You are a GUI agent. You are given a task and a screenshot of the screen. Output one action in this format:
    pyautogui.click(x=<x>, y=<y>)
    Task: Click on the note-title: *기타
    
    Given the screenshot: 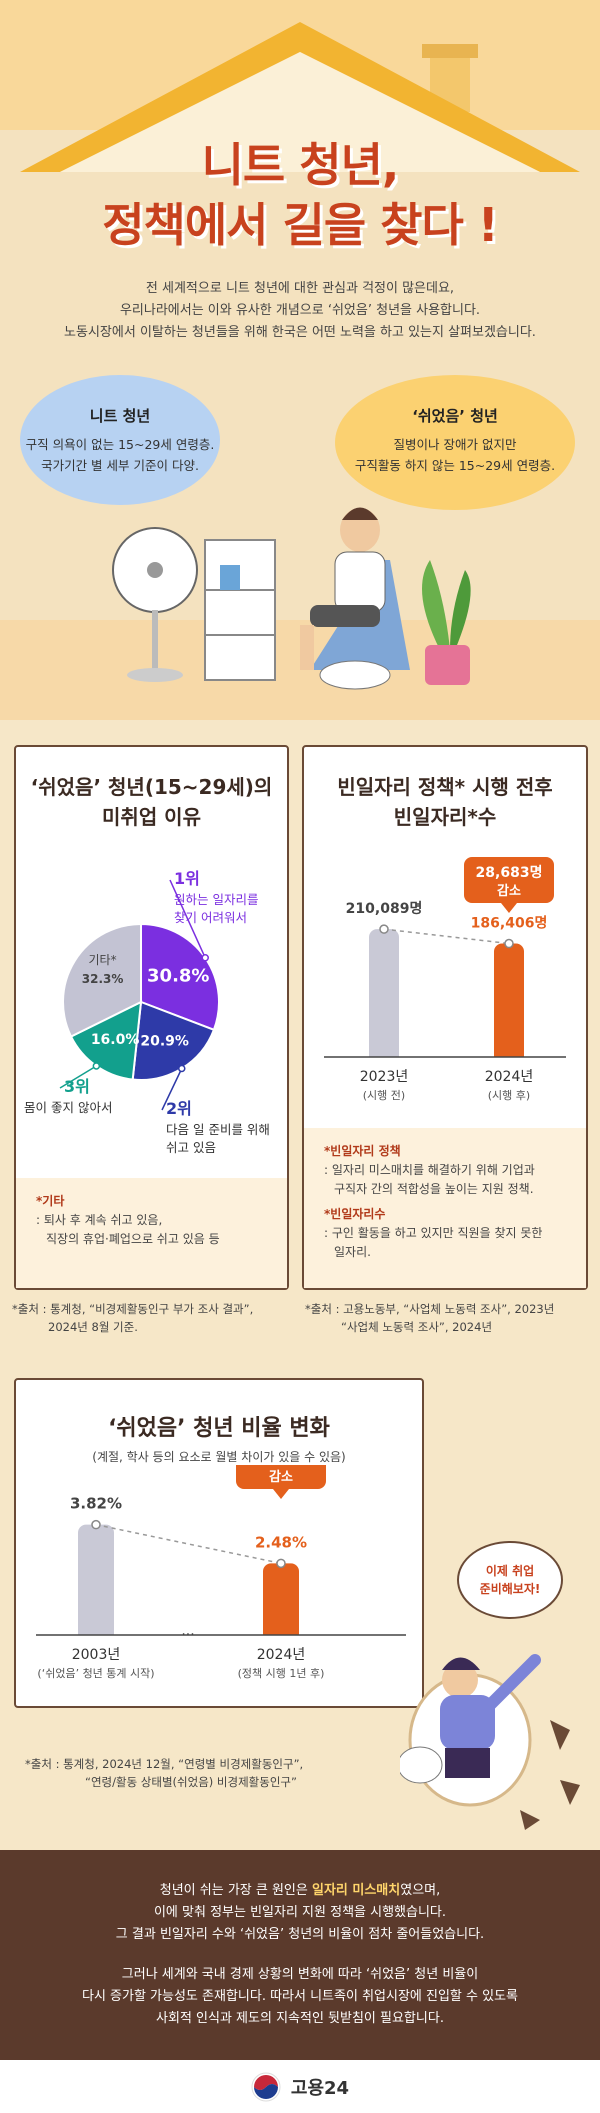 What is the action you would take?
    pyautogui.click(x=50, y=1201)
    